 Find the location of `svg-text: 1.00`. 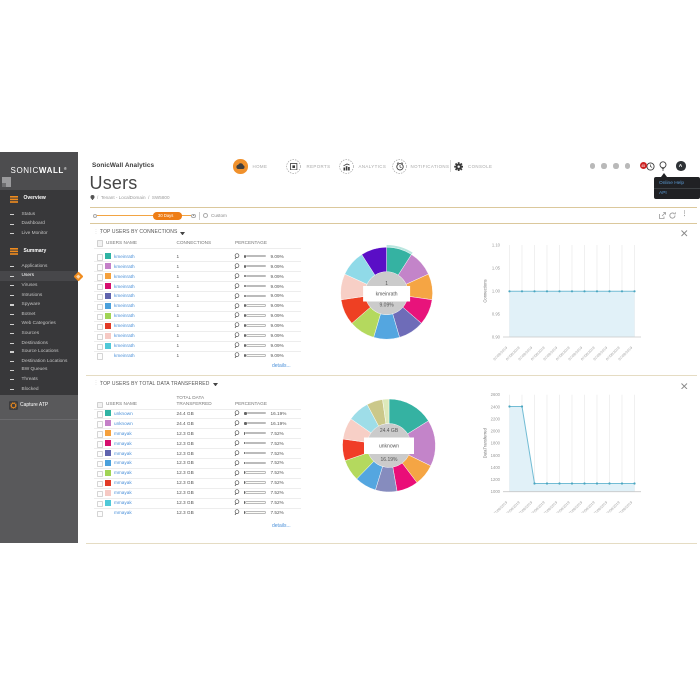

svg-text: 1.00 is located at coordinates (496, 290).